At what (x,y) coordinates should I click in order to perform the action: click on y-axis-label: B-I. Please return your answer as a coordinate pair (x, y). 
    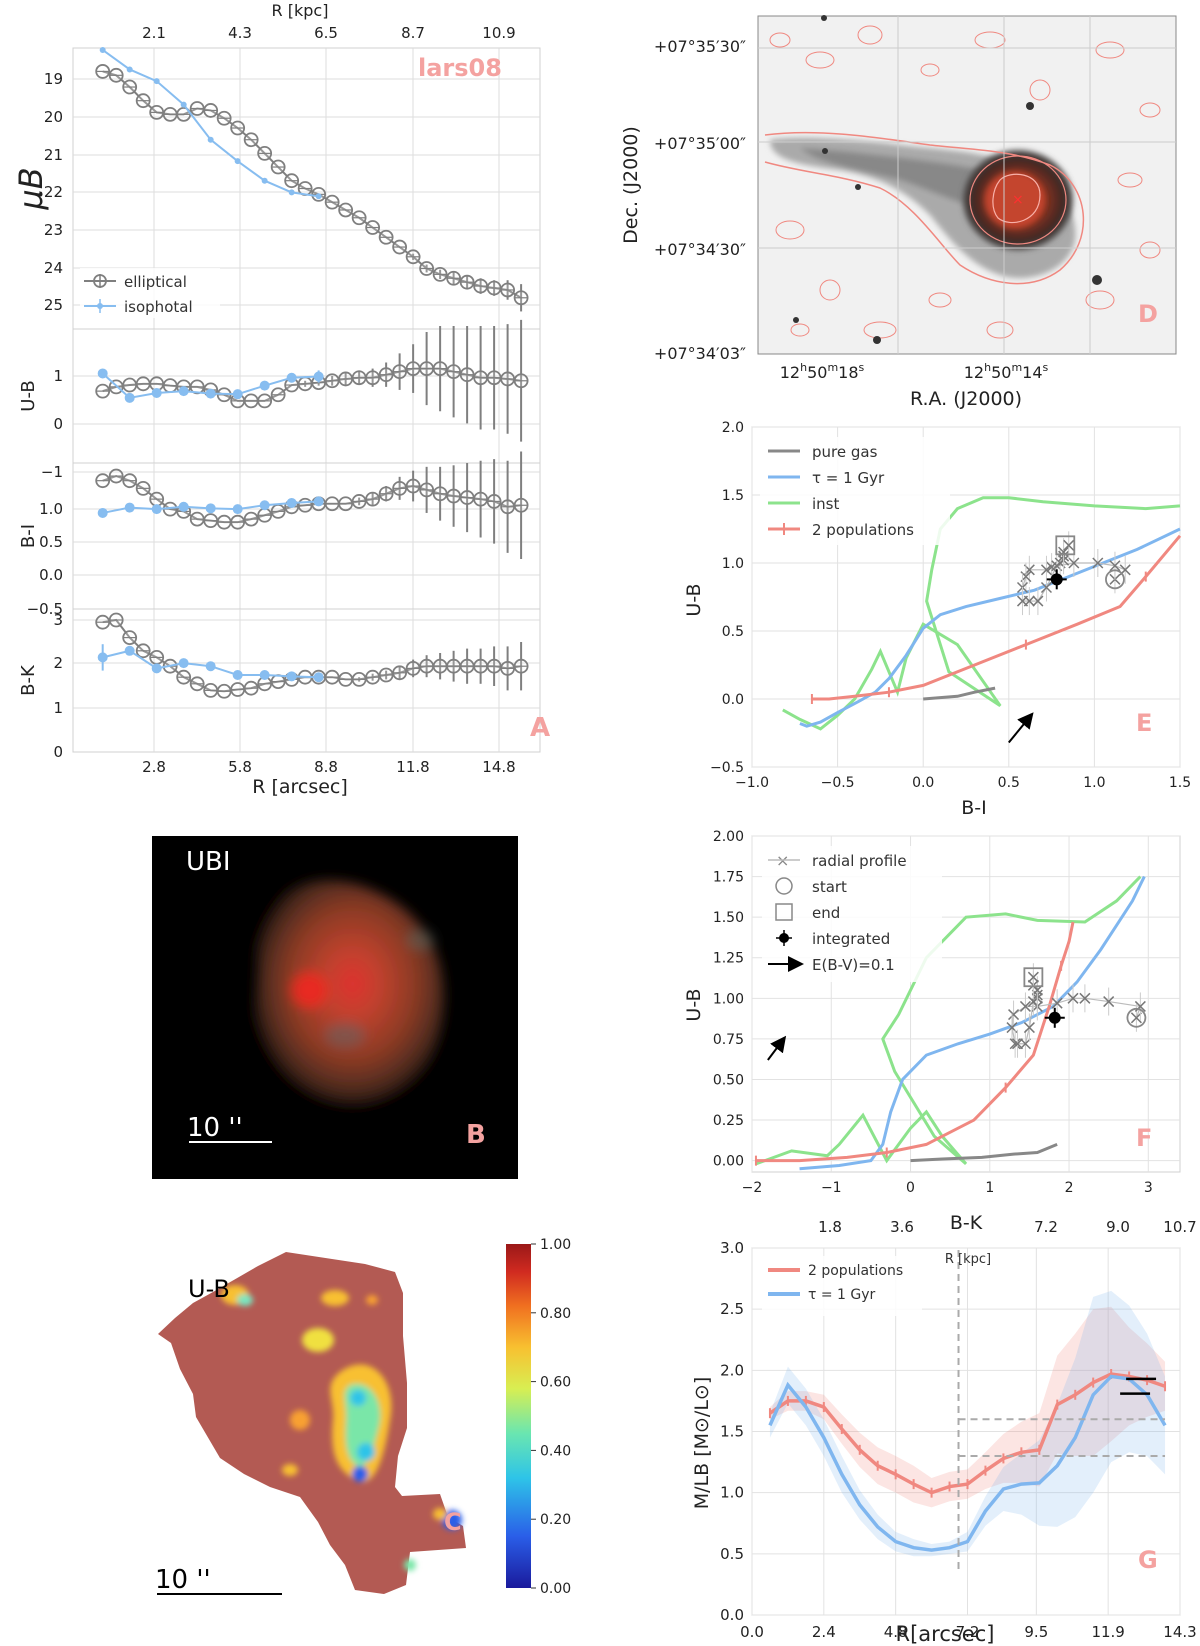
    Looking at the image, I should click on (28, 536).